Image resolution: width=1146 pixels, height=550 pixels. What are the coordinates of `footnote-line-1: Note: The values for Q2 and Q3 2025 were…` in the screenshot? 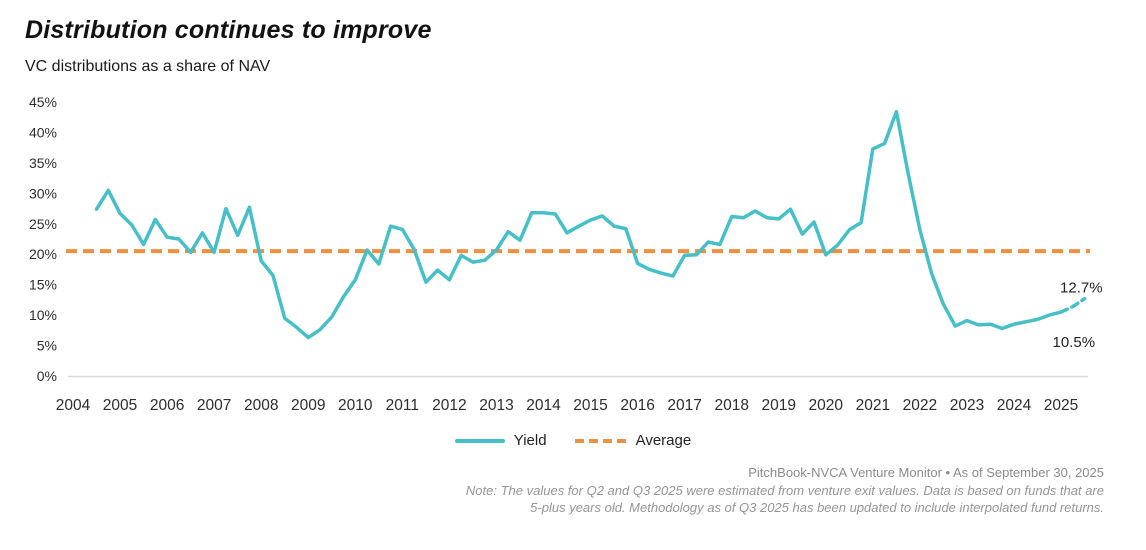 It's located at (784, 490).